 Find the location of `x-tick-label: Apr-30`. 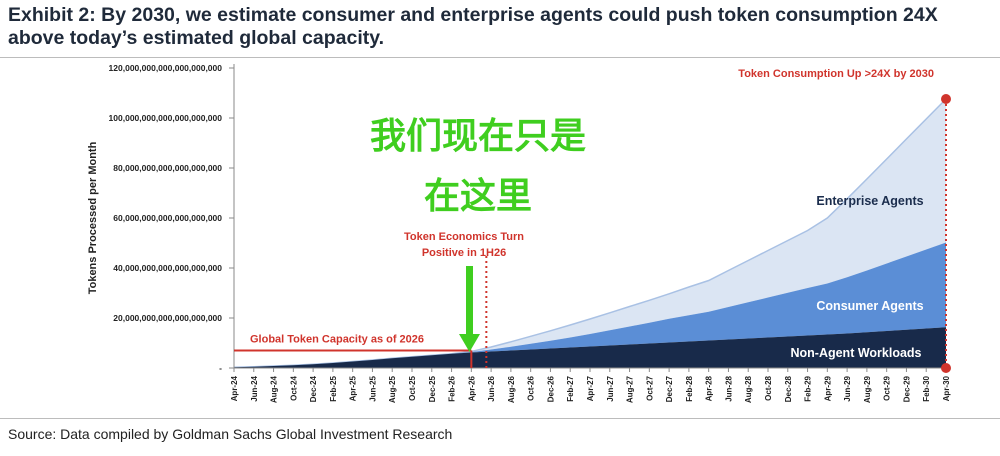

x-tick-label: Apr-30 is located at coordinates (946, 388).